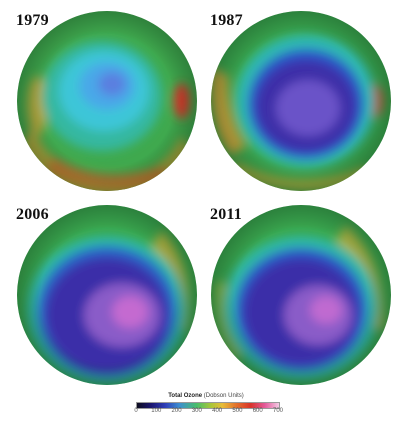 This screenshot has height=434, width=401. Describe the element at coordinates (226, 214) in the screenshot. I see `year-label: 2011` at that location.